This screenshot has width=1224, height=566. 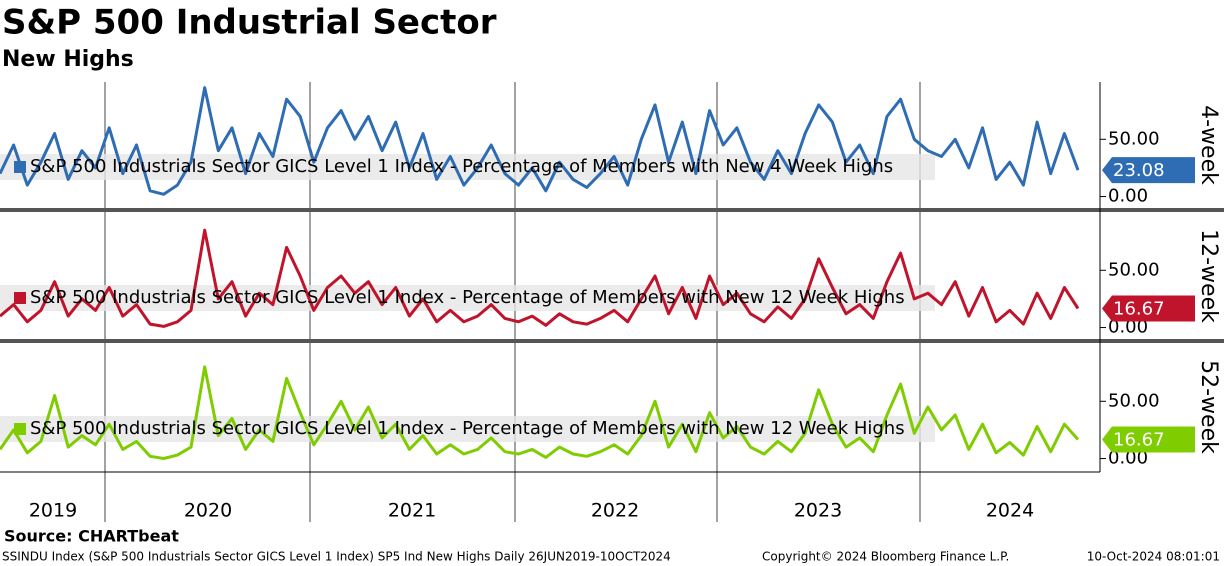 I want to click on panel-label: 52-week, so click(x=1208, y=407).